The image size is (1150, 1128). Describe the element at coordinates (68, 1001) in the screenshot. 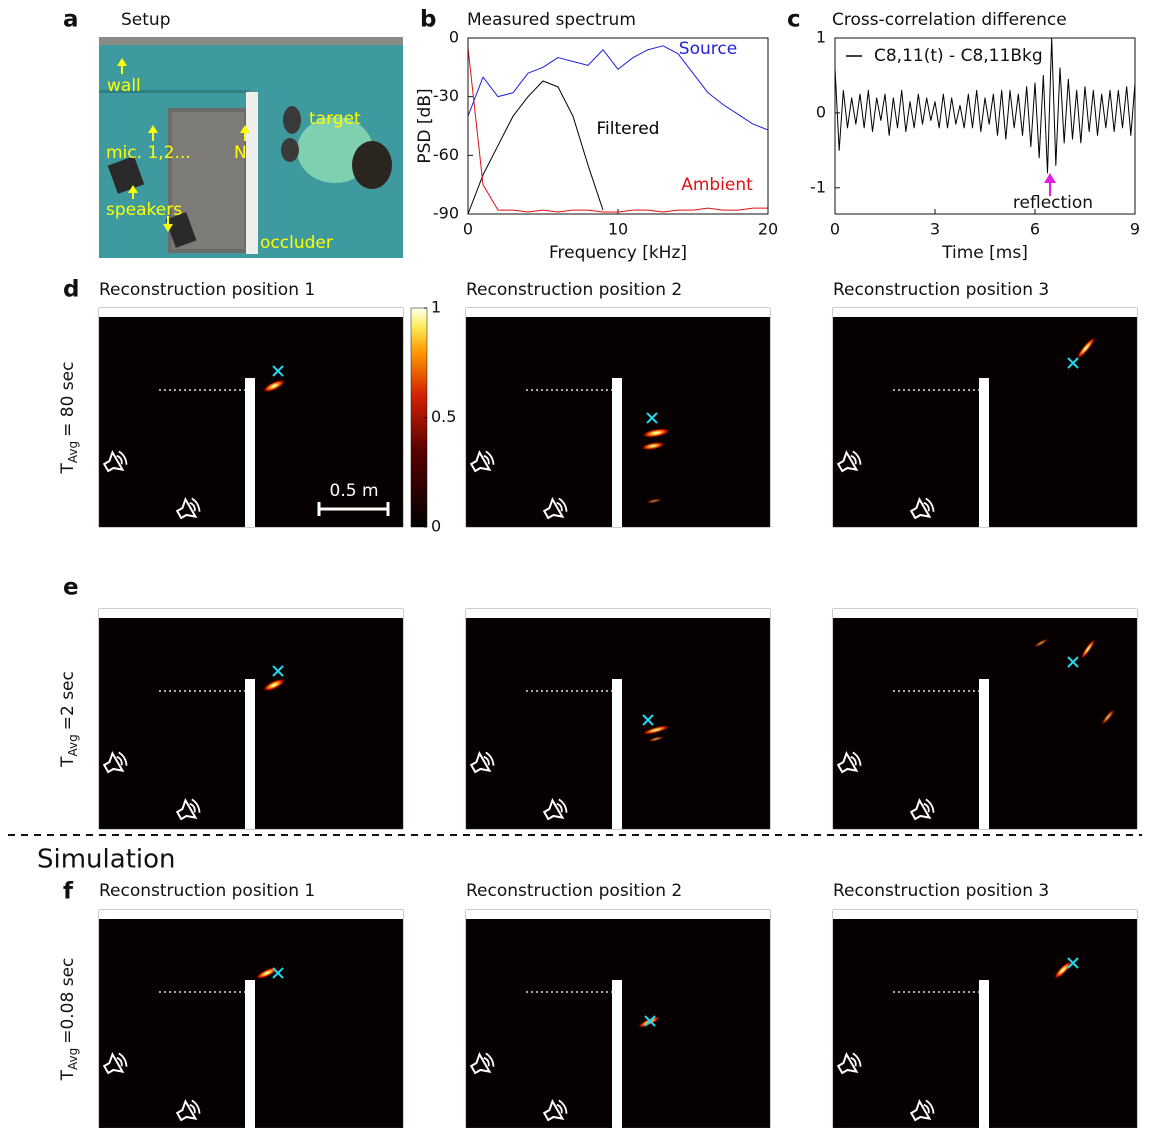

I see `row-label-part: =0.08 sec` at that location.